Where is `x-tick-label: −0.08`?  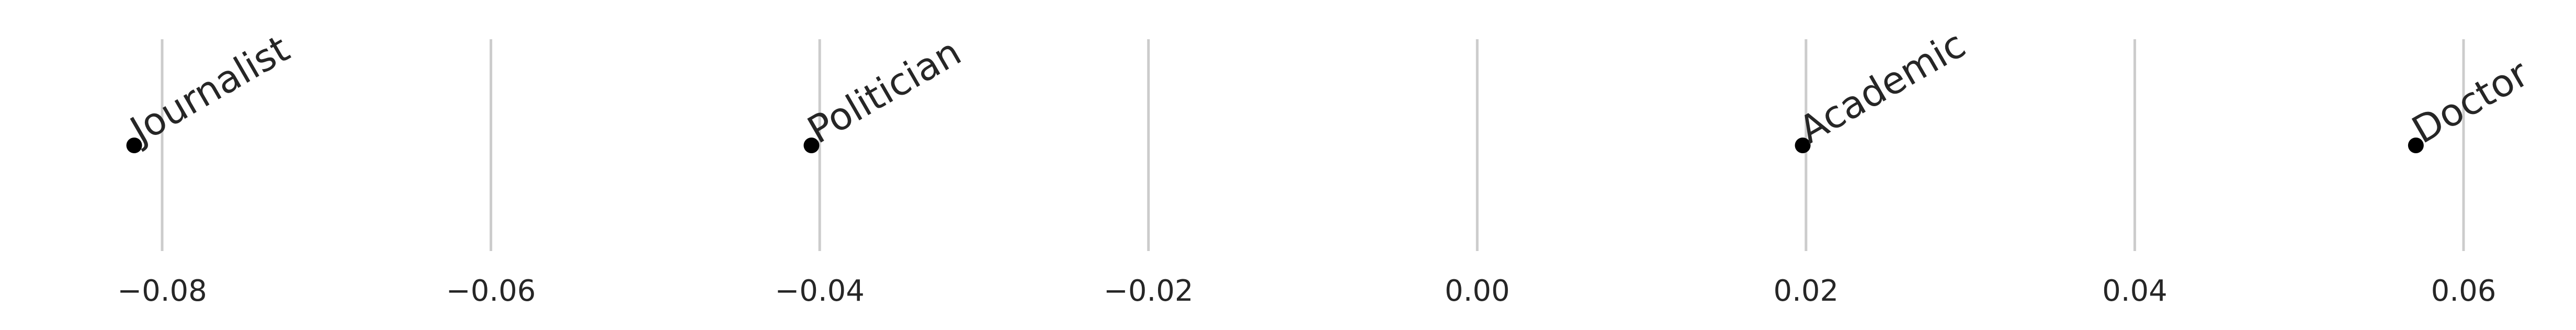 x-tick-label: −0.08 is located at coordinates (162, 291).